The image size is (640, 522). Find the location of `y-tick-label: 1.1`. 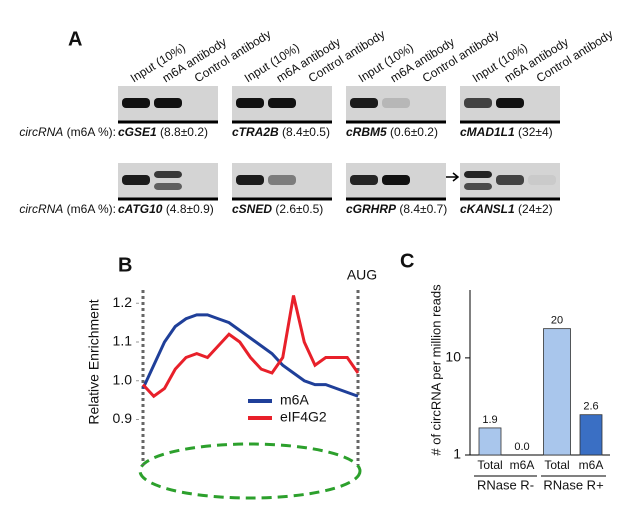

y-tick-label: 1.1 is located at coordinates (123, 341).